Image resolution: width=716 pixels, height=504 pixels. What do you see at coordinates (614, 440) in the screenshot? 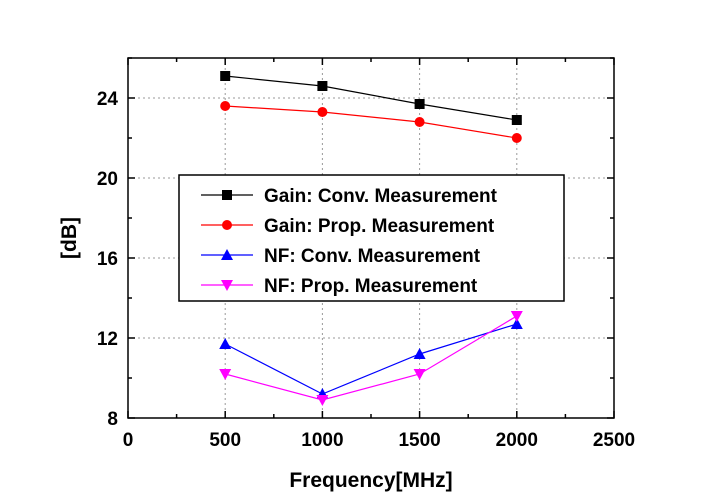
I see `x-tick-label: 2500` at bounding box center [614, 440].